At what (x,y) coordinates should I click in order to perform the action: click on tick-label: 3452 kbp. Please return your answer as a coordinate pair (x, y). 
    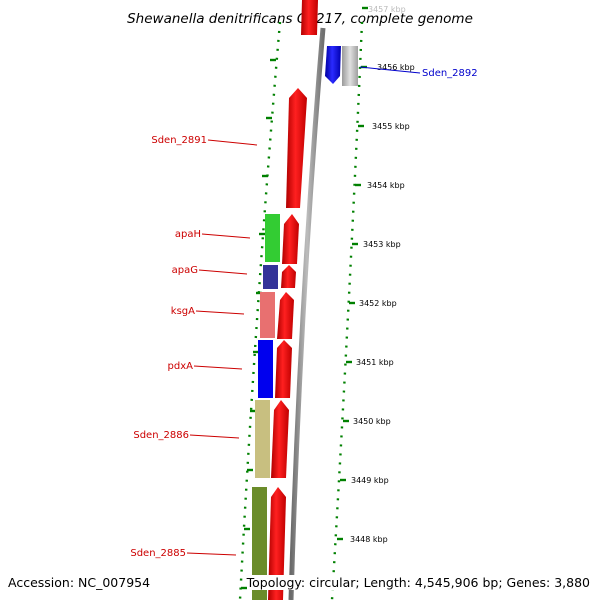
    Looking at the image, I should click on (378, 303).